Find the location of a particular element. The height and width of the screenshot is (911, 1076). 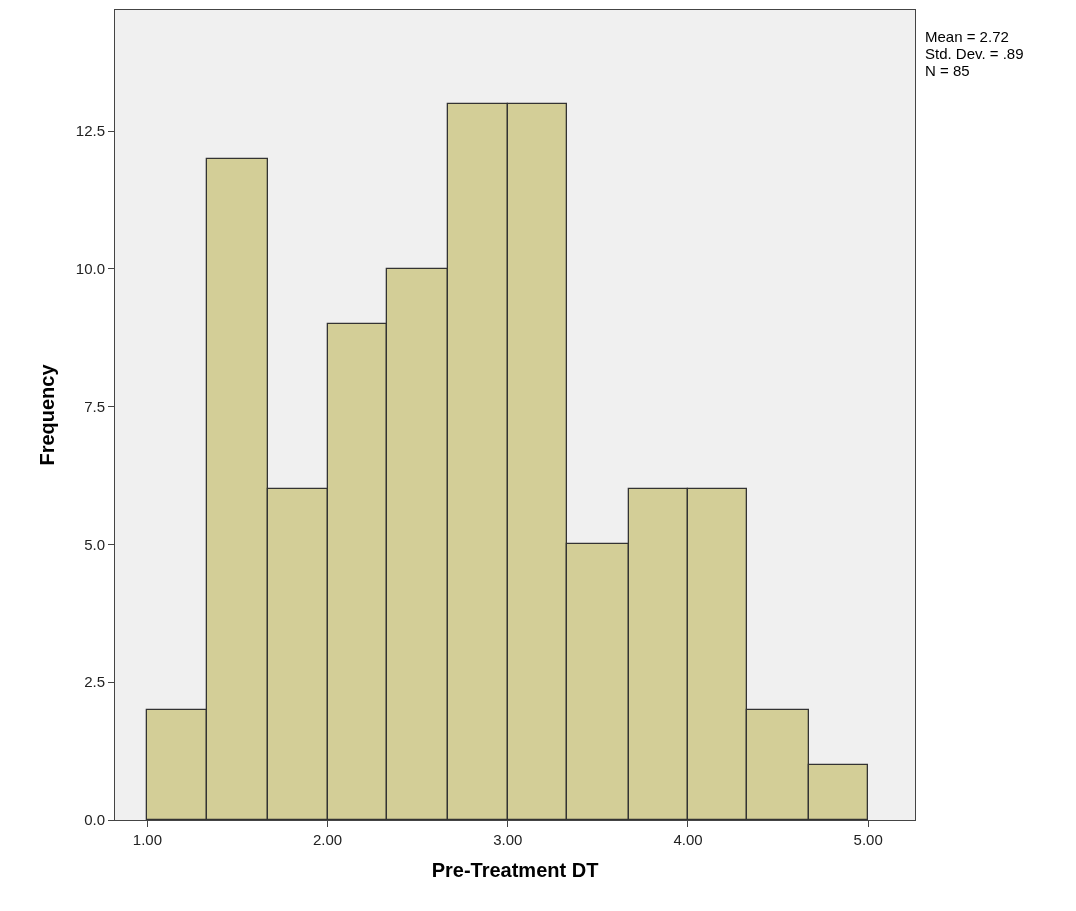

x-tick-label: 2.00 is located at coordinates (328, 839).